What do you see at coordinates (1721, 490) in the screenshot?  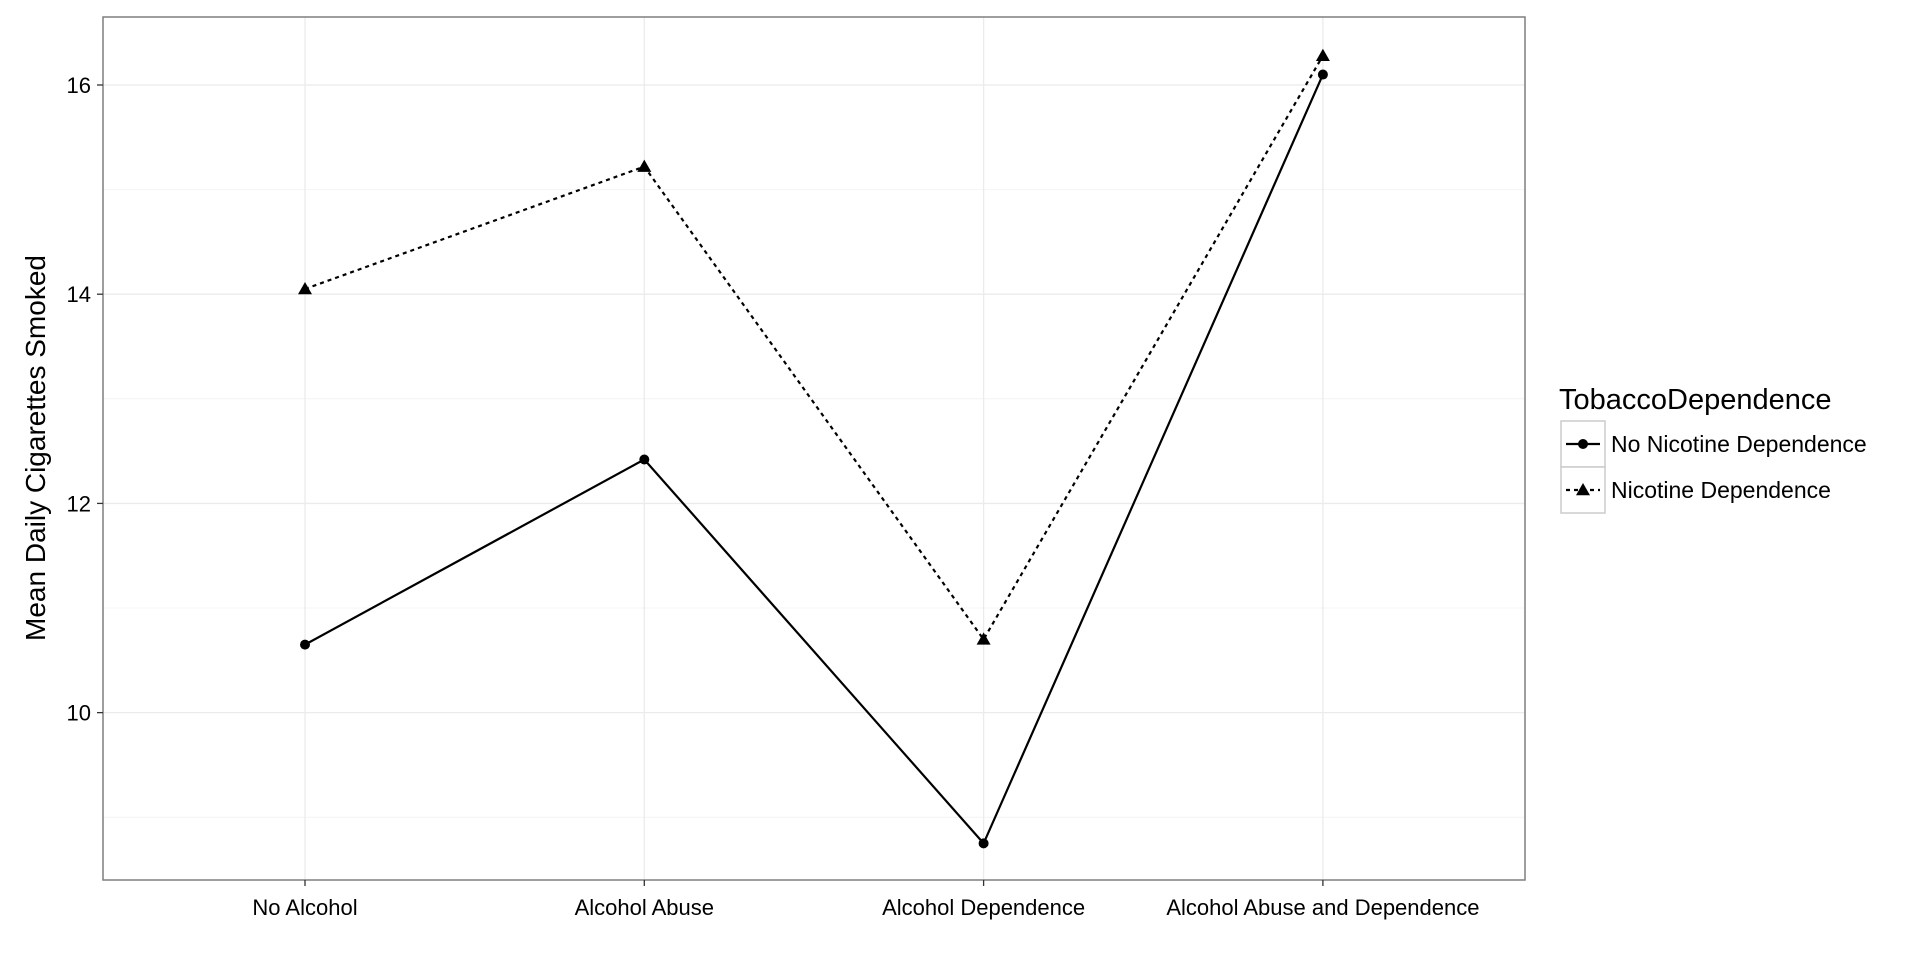 I see `legend-label-nicotine-dependence: Nicotine Dependence` at bounding box center [1721, 490].